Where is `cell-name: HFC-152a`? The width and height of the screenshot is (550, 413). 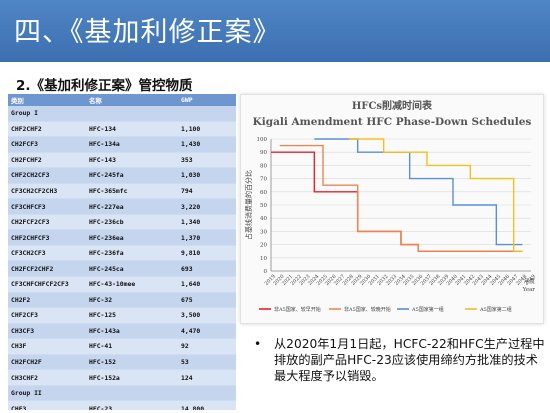
cell-name: HFC-152a is located at coordinates (132, 377).